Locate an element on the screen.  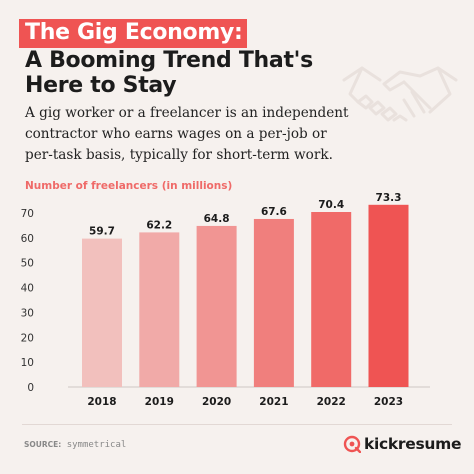
y-tick-label: 30 is located at coordinates (27, 313).